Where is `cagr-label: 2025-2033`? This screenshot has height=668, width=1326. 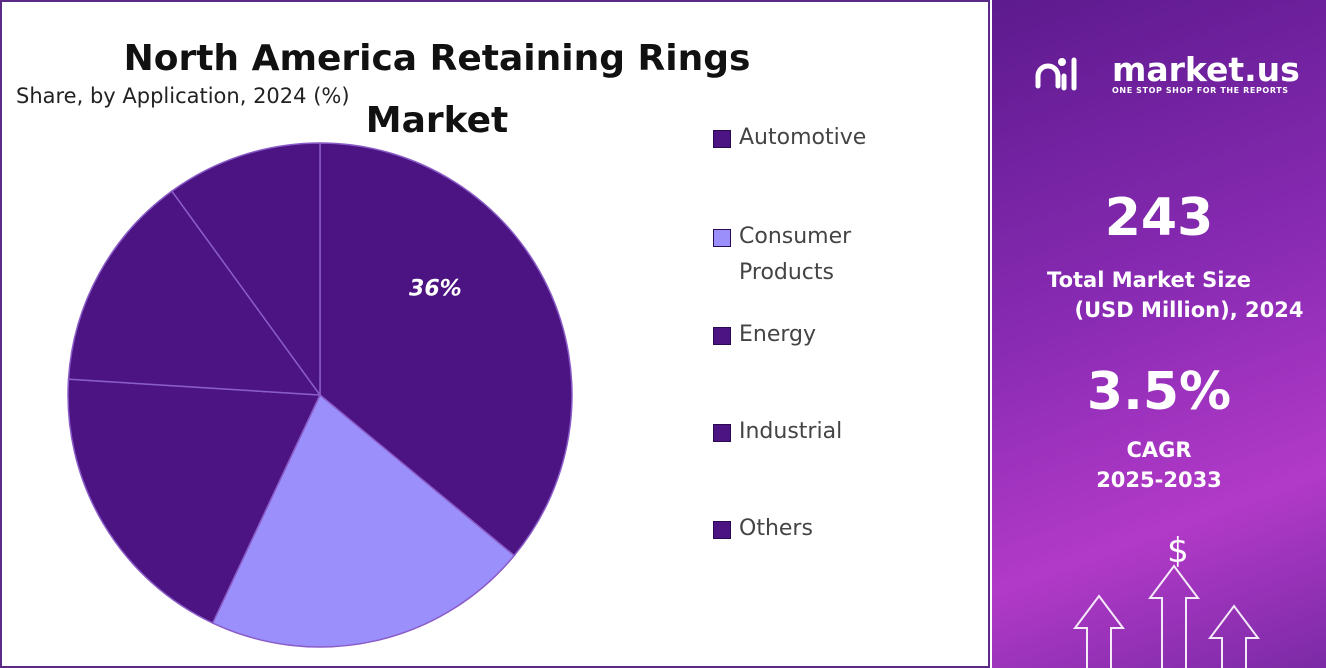 cagr-label: 2025-2033 is located at coordinates (1159, 480).